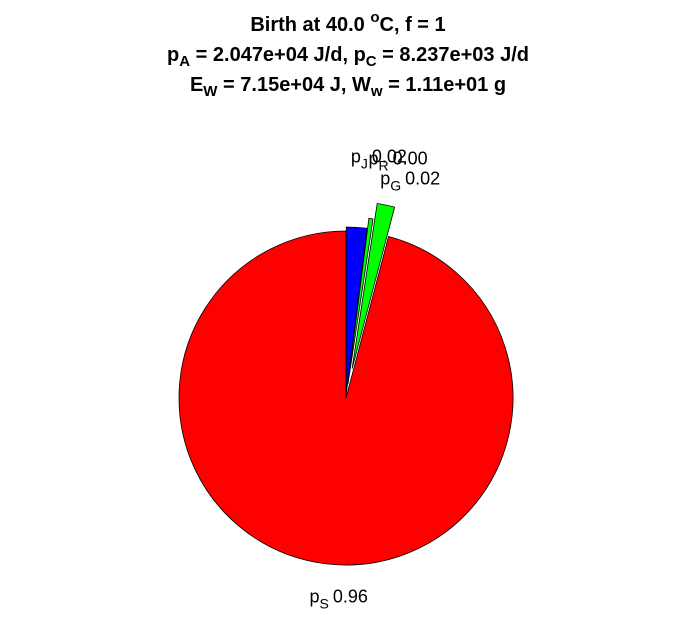 The height and width of the screenshot is (618, 696). I want to click on pie-slice-pR, so click(360, 301).